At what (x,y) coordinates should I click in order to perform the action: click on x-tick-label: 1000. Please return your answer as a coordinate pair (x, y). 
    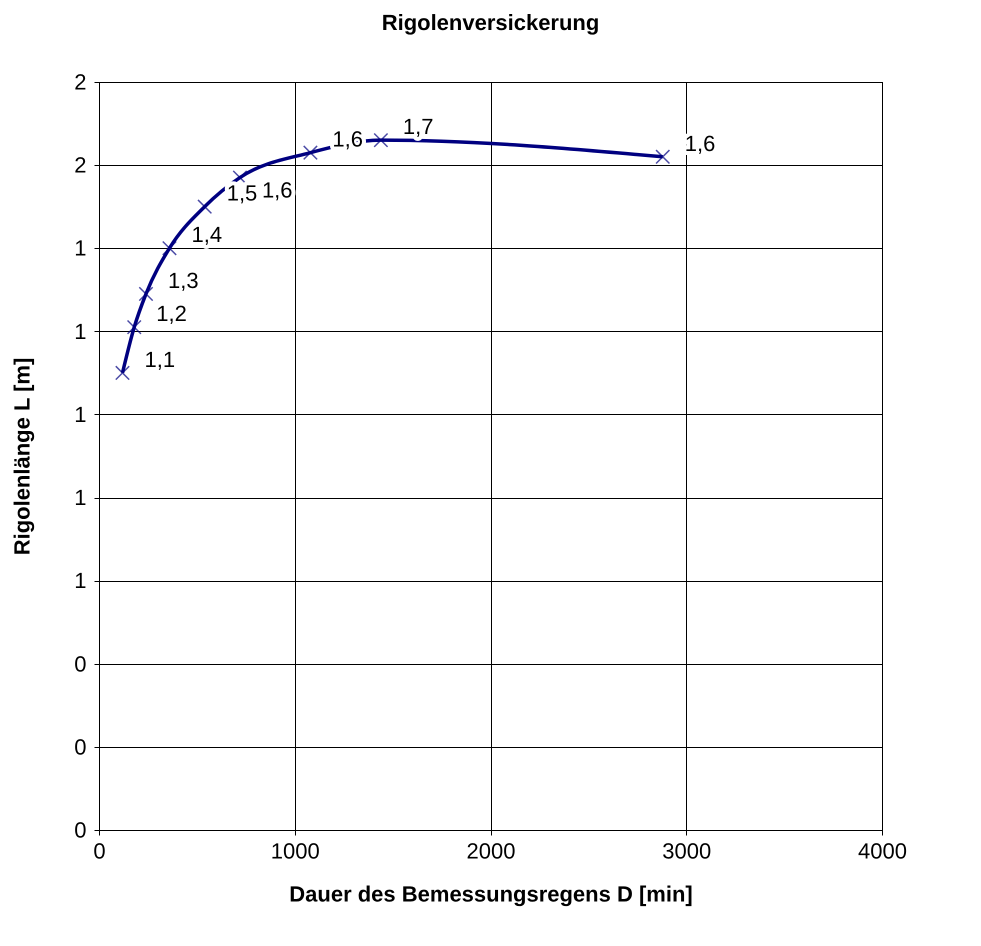
    Looking at the image, I should click on (295, 851).